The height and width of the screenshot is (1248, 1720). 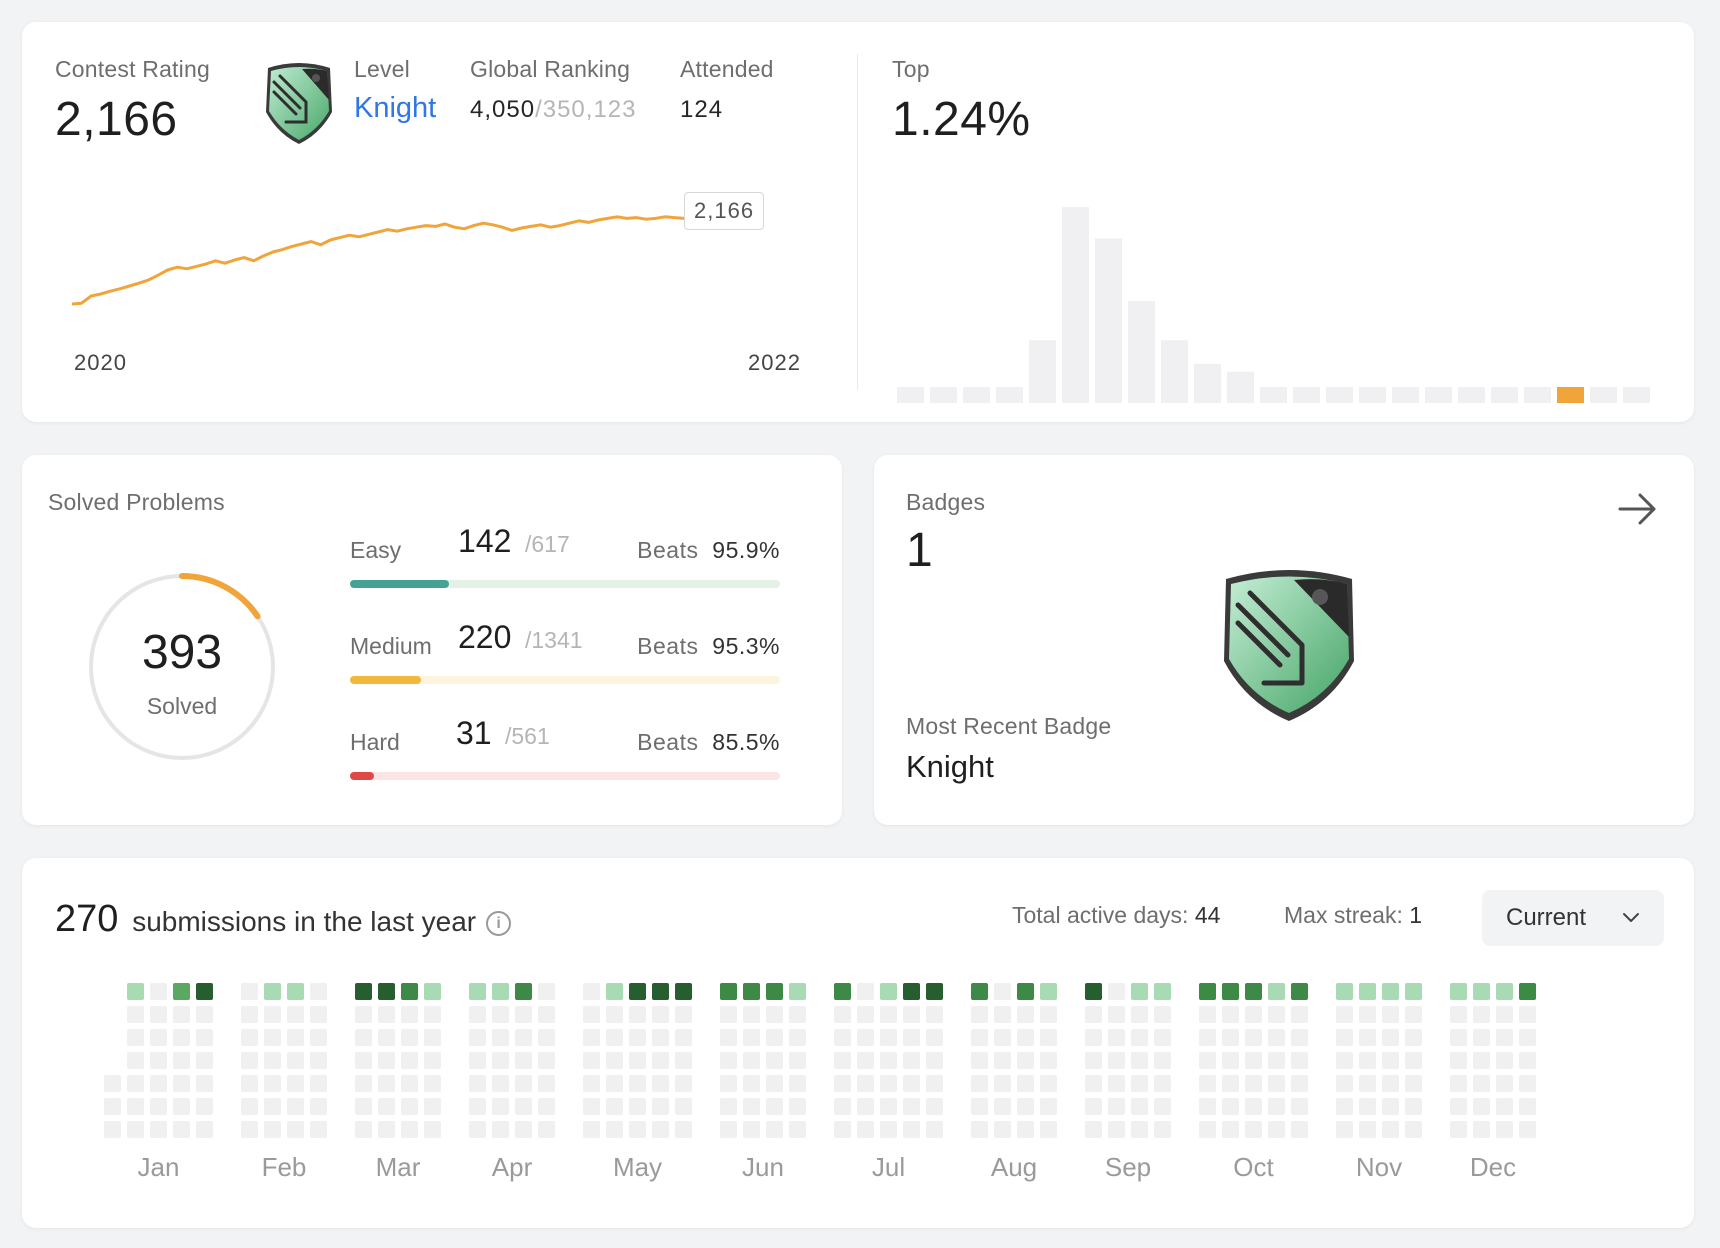 What do you see at coordinates (565, 740) in the screenshot?
I see `difficulty-row-hard: Hard 31 /561 Beats 85.5%` at bounding box center [565, 740].